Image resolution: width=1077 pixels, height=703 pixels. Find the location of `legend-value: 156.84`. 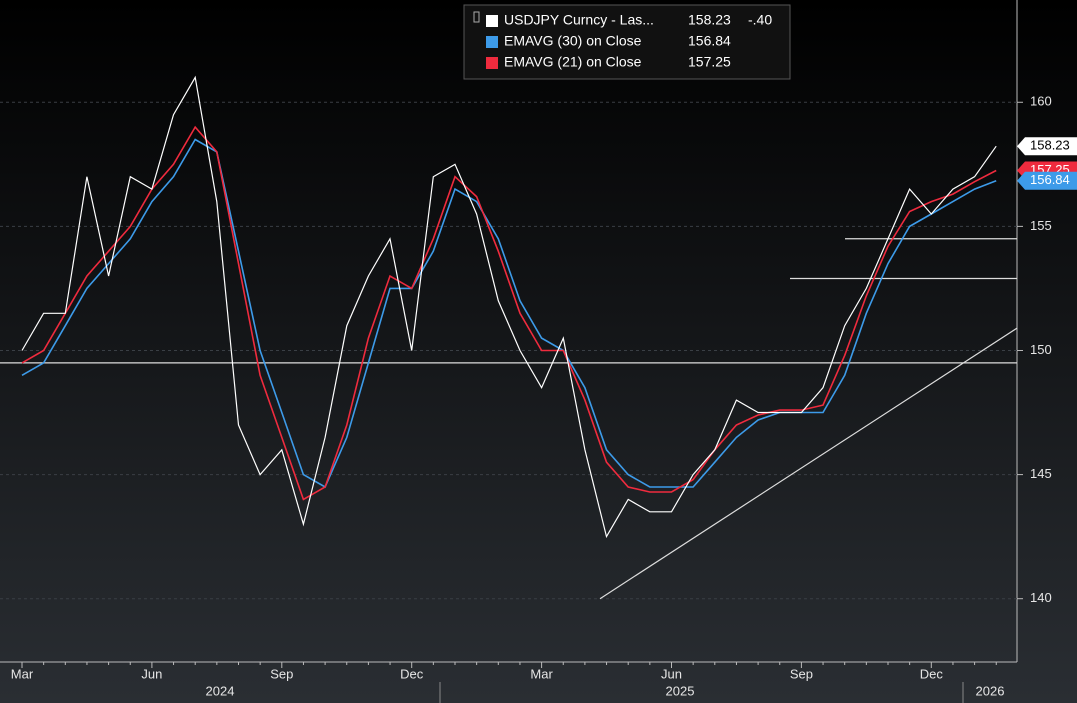

legend-value: 156.84 is located at coordinates (709, 41).